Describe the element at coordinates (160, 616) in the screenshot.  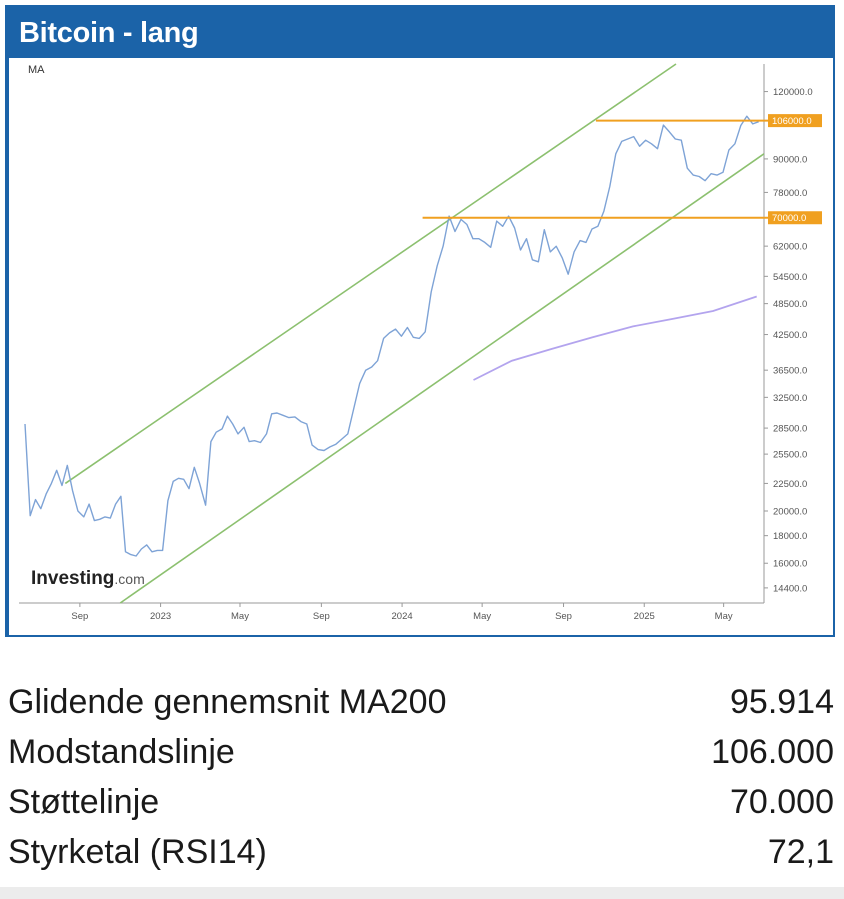
I see `x-tick-label: 2023` at that location.